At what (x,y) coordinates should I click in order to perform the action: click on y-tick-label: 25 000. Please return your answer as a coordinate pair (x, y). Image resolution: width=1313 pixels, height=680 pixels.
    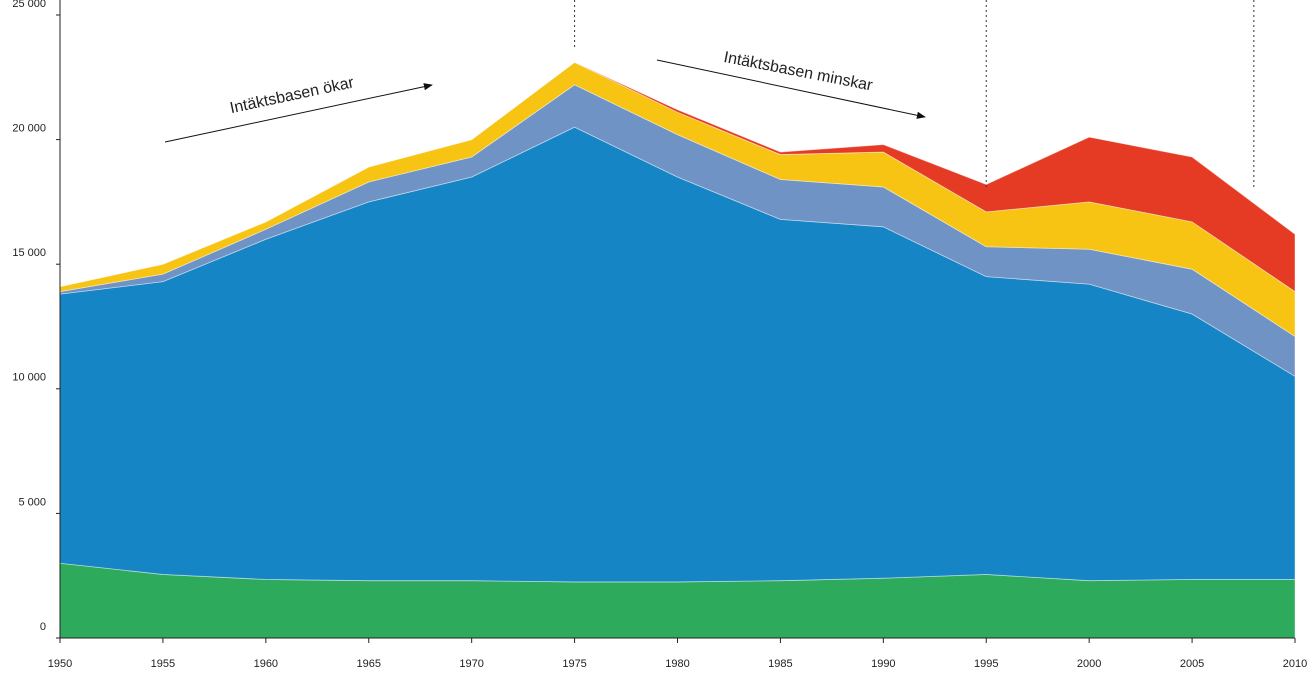
    Looking at the image, I should click on (29, 5).